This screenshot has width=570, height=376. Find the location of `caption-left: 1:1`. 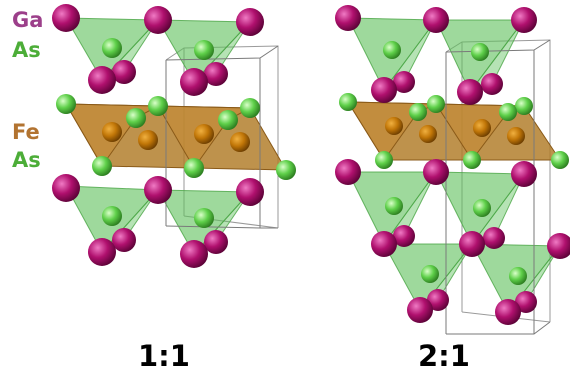

caption-left: 1:1 is located at coordinates (164, 356).